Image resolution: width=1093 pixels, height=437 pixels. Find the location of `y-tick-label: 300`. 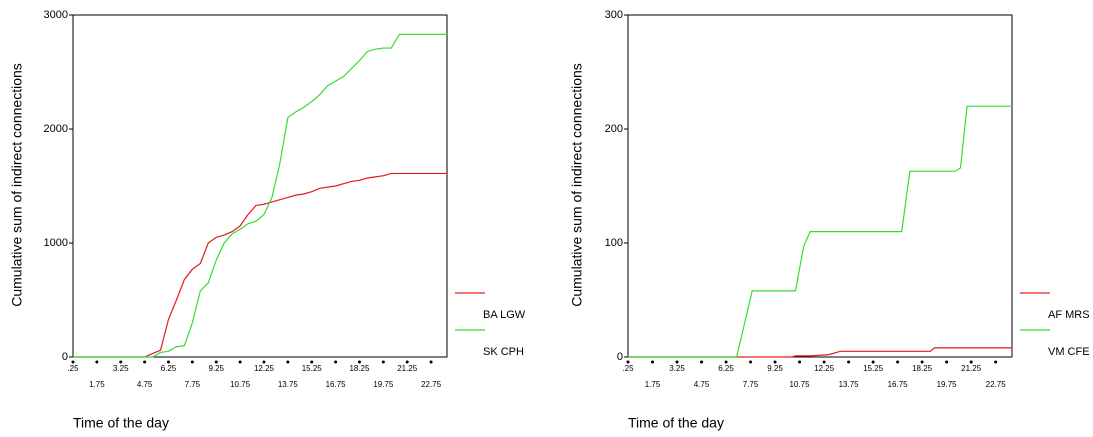

y-tick-label: 300 is located at coordinates (614, 15).